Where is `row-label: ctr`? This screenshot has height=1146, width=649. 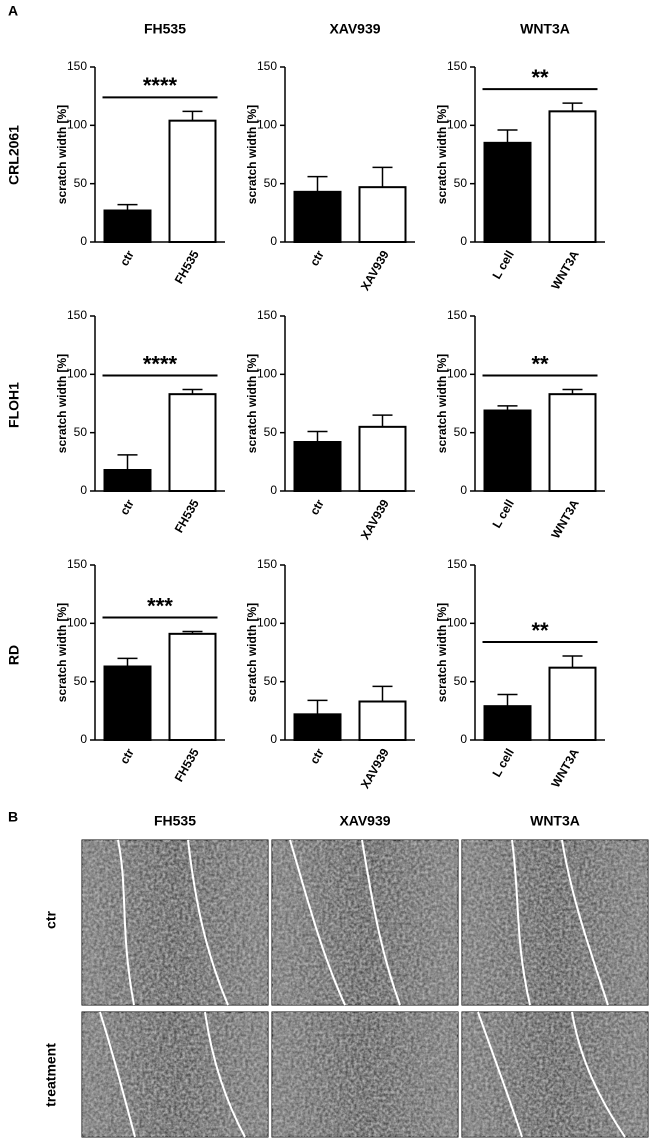 row-label: ctr is located at coordinates (51, 920).